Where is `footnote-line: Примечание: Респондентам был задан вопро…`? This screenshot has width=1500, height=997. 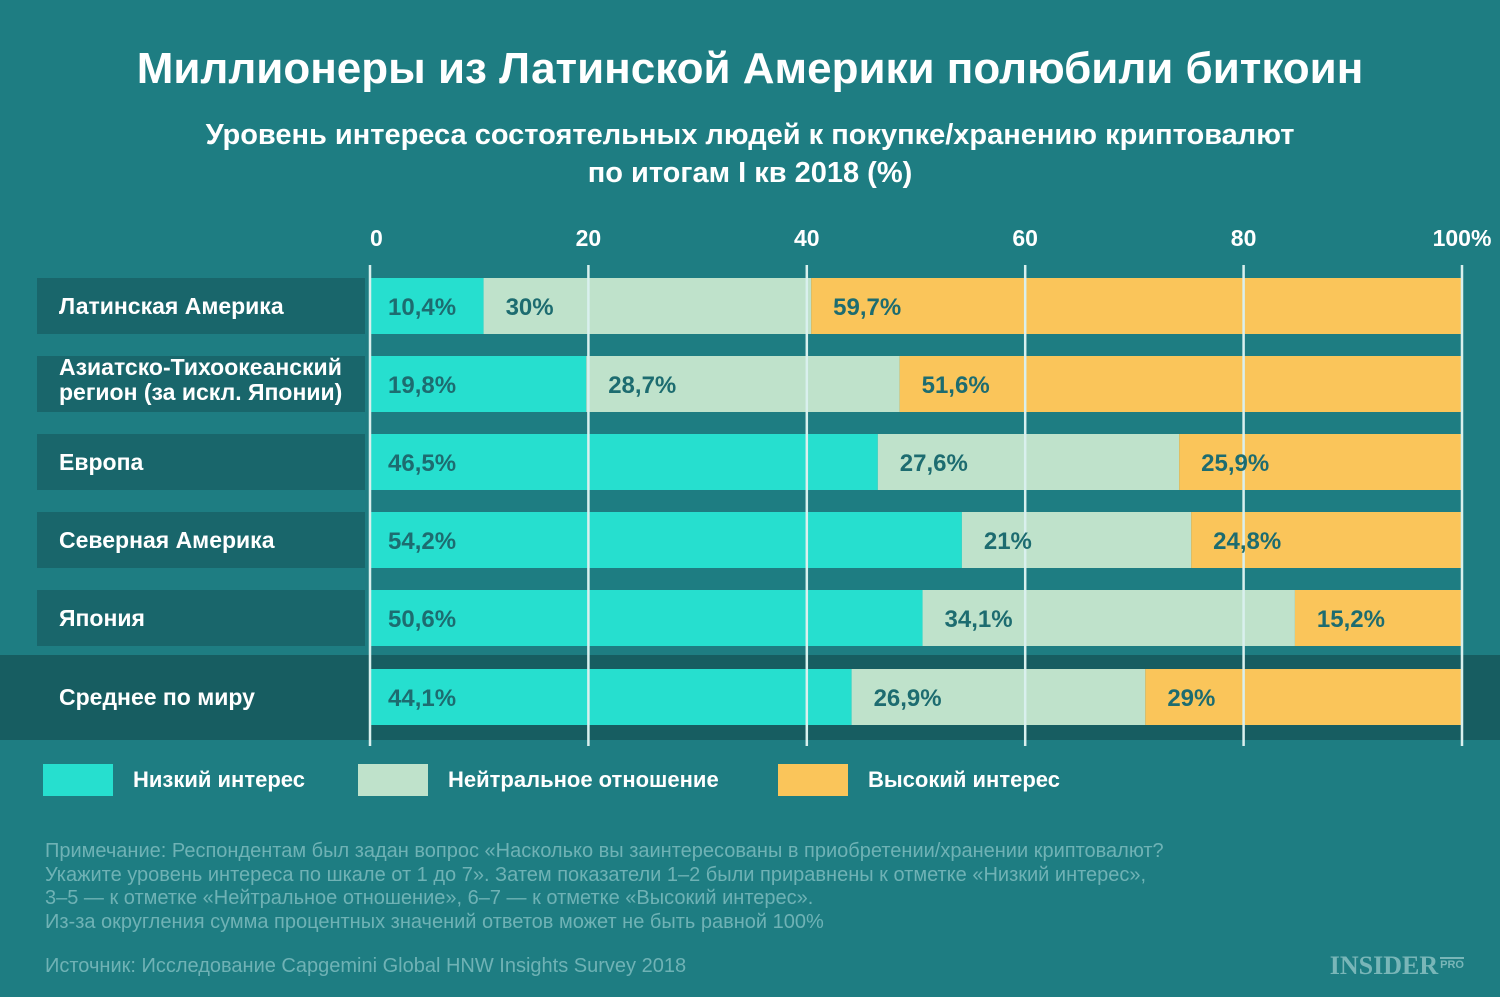 footnote-line: Примечание: Респондентам был задан вопро… is located at coordinates (604, 851).